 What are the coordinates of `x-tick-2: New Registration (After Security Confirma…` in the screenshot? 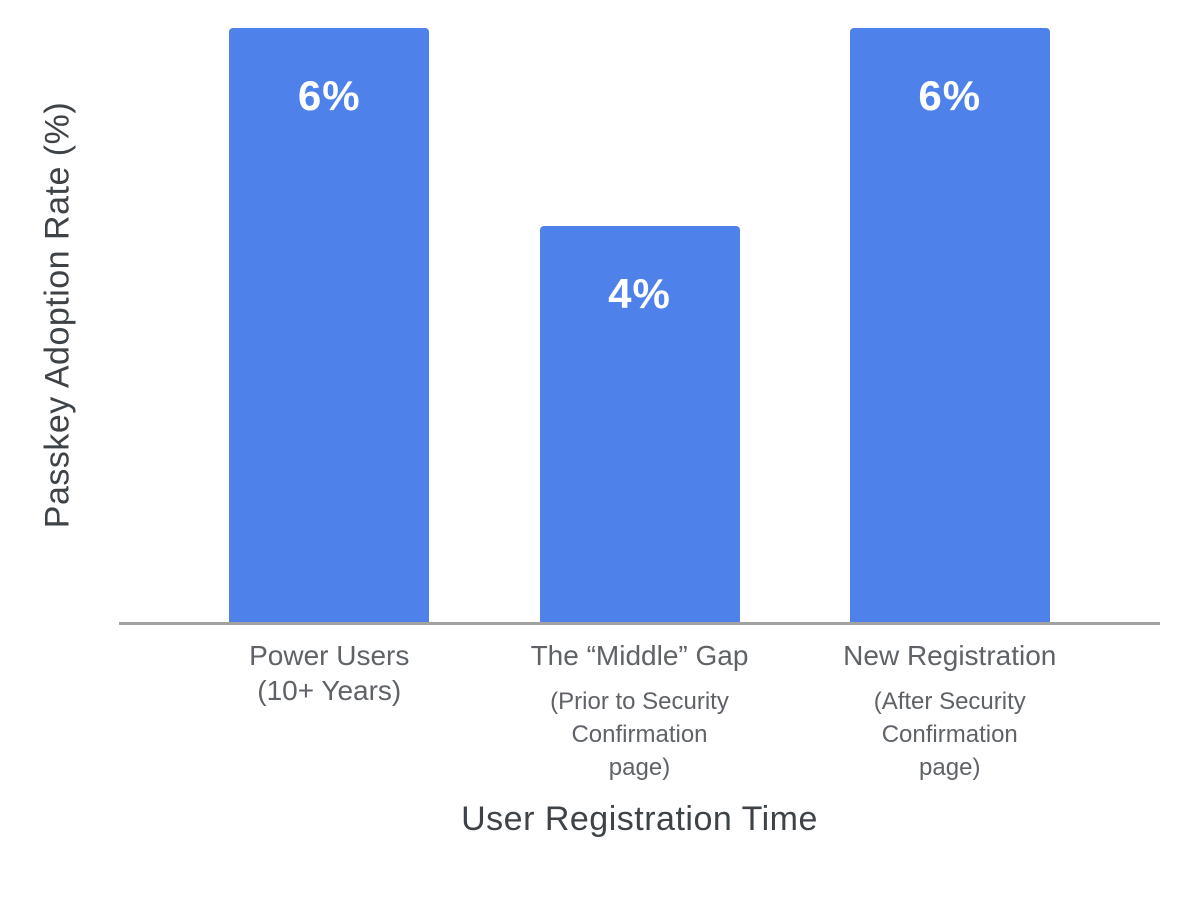 It's located at (949, 711).